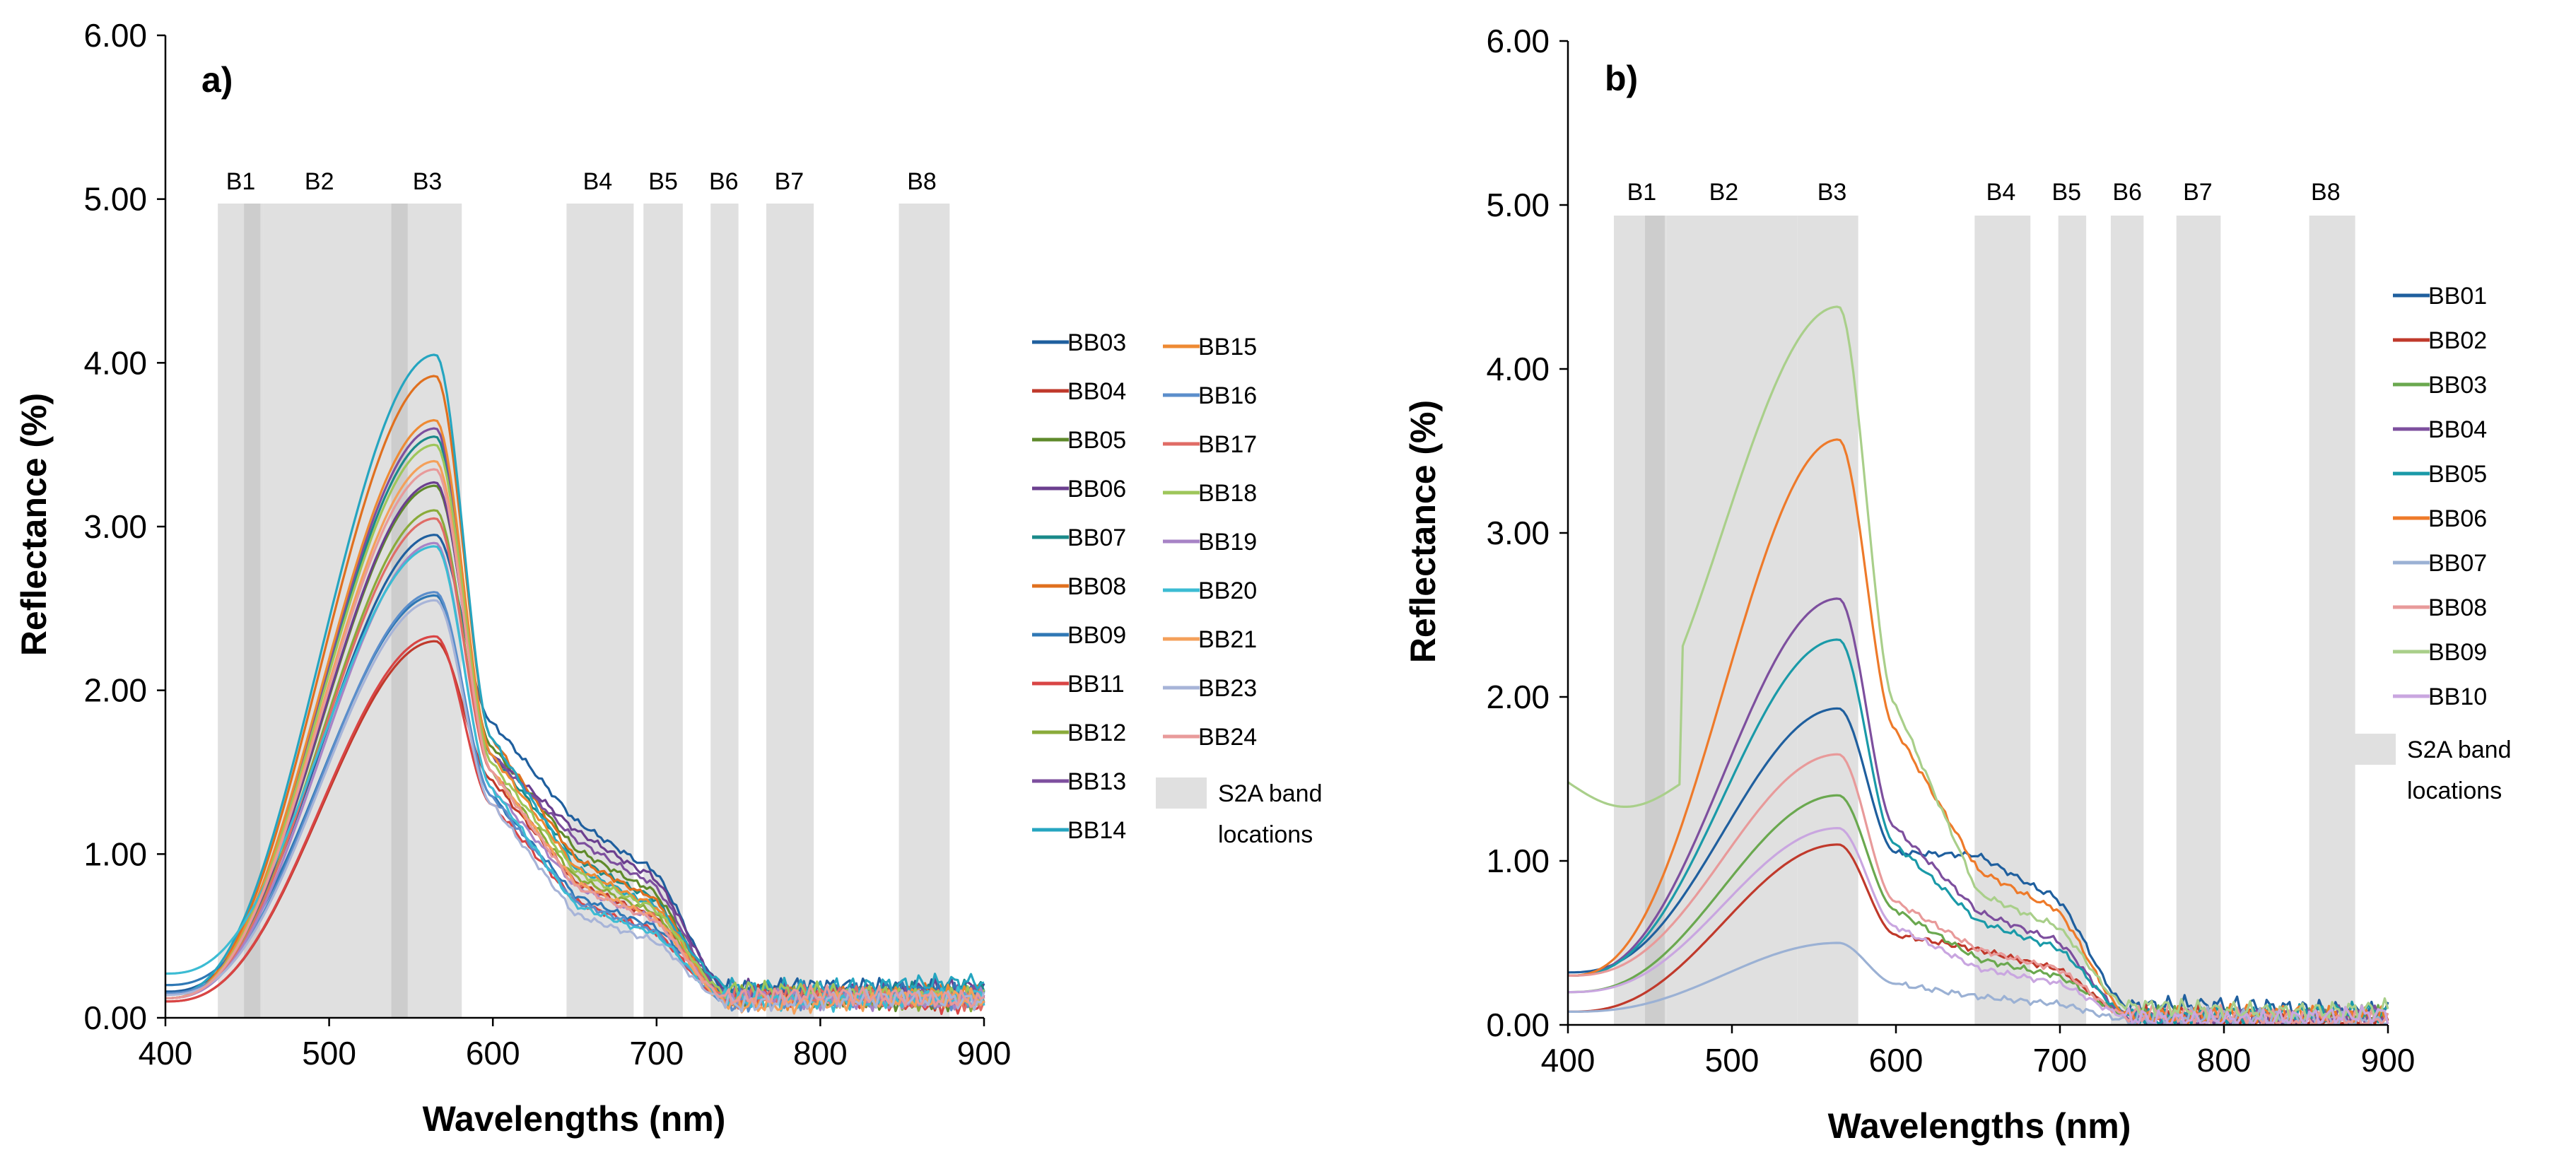 The height and width of the screenshot is (1162, 2576). What do you see at coordinates (2326, 192) in the screenshot?
I see `band-label-b8: B8` at bounding box center [2326, 192].